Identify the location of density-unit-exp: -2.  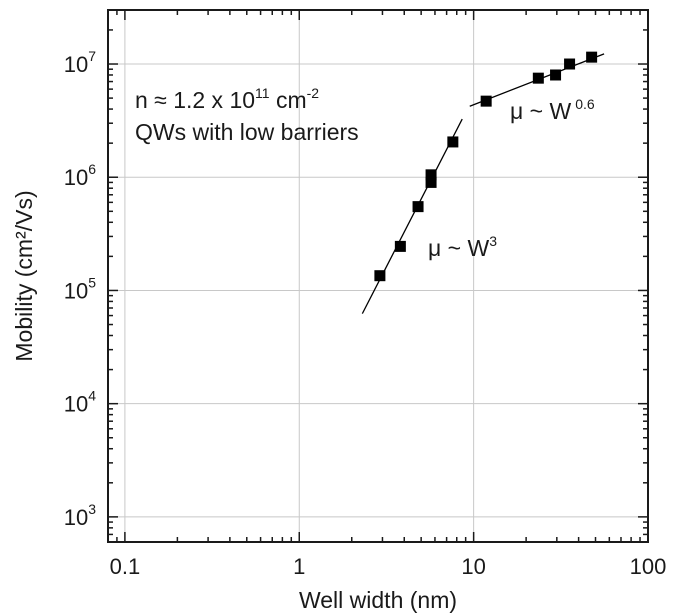
(313, 93).